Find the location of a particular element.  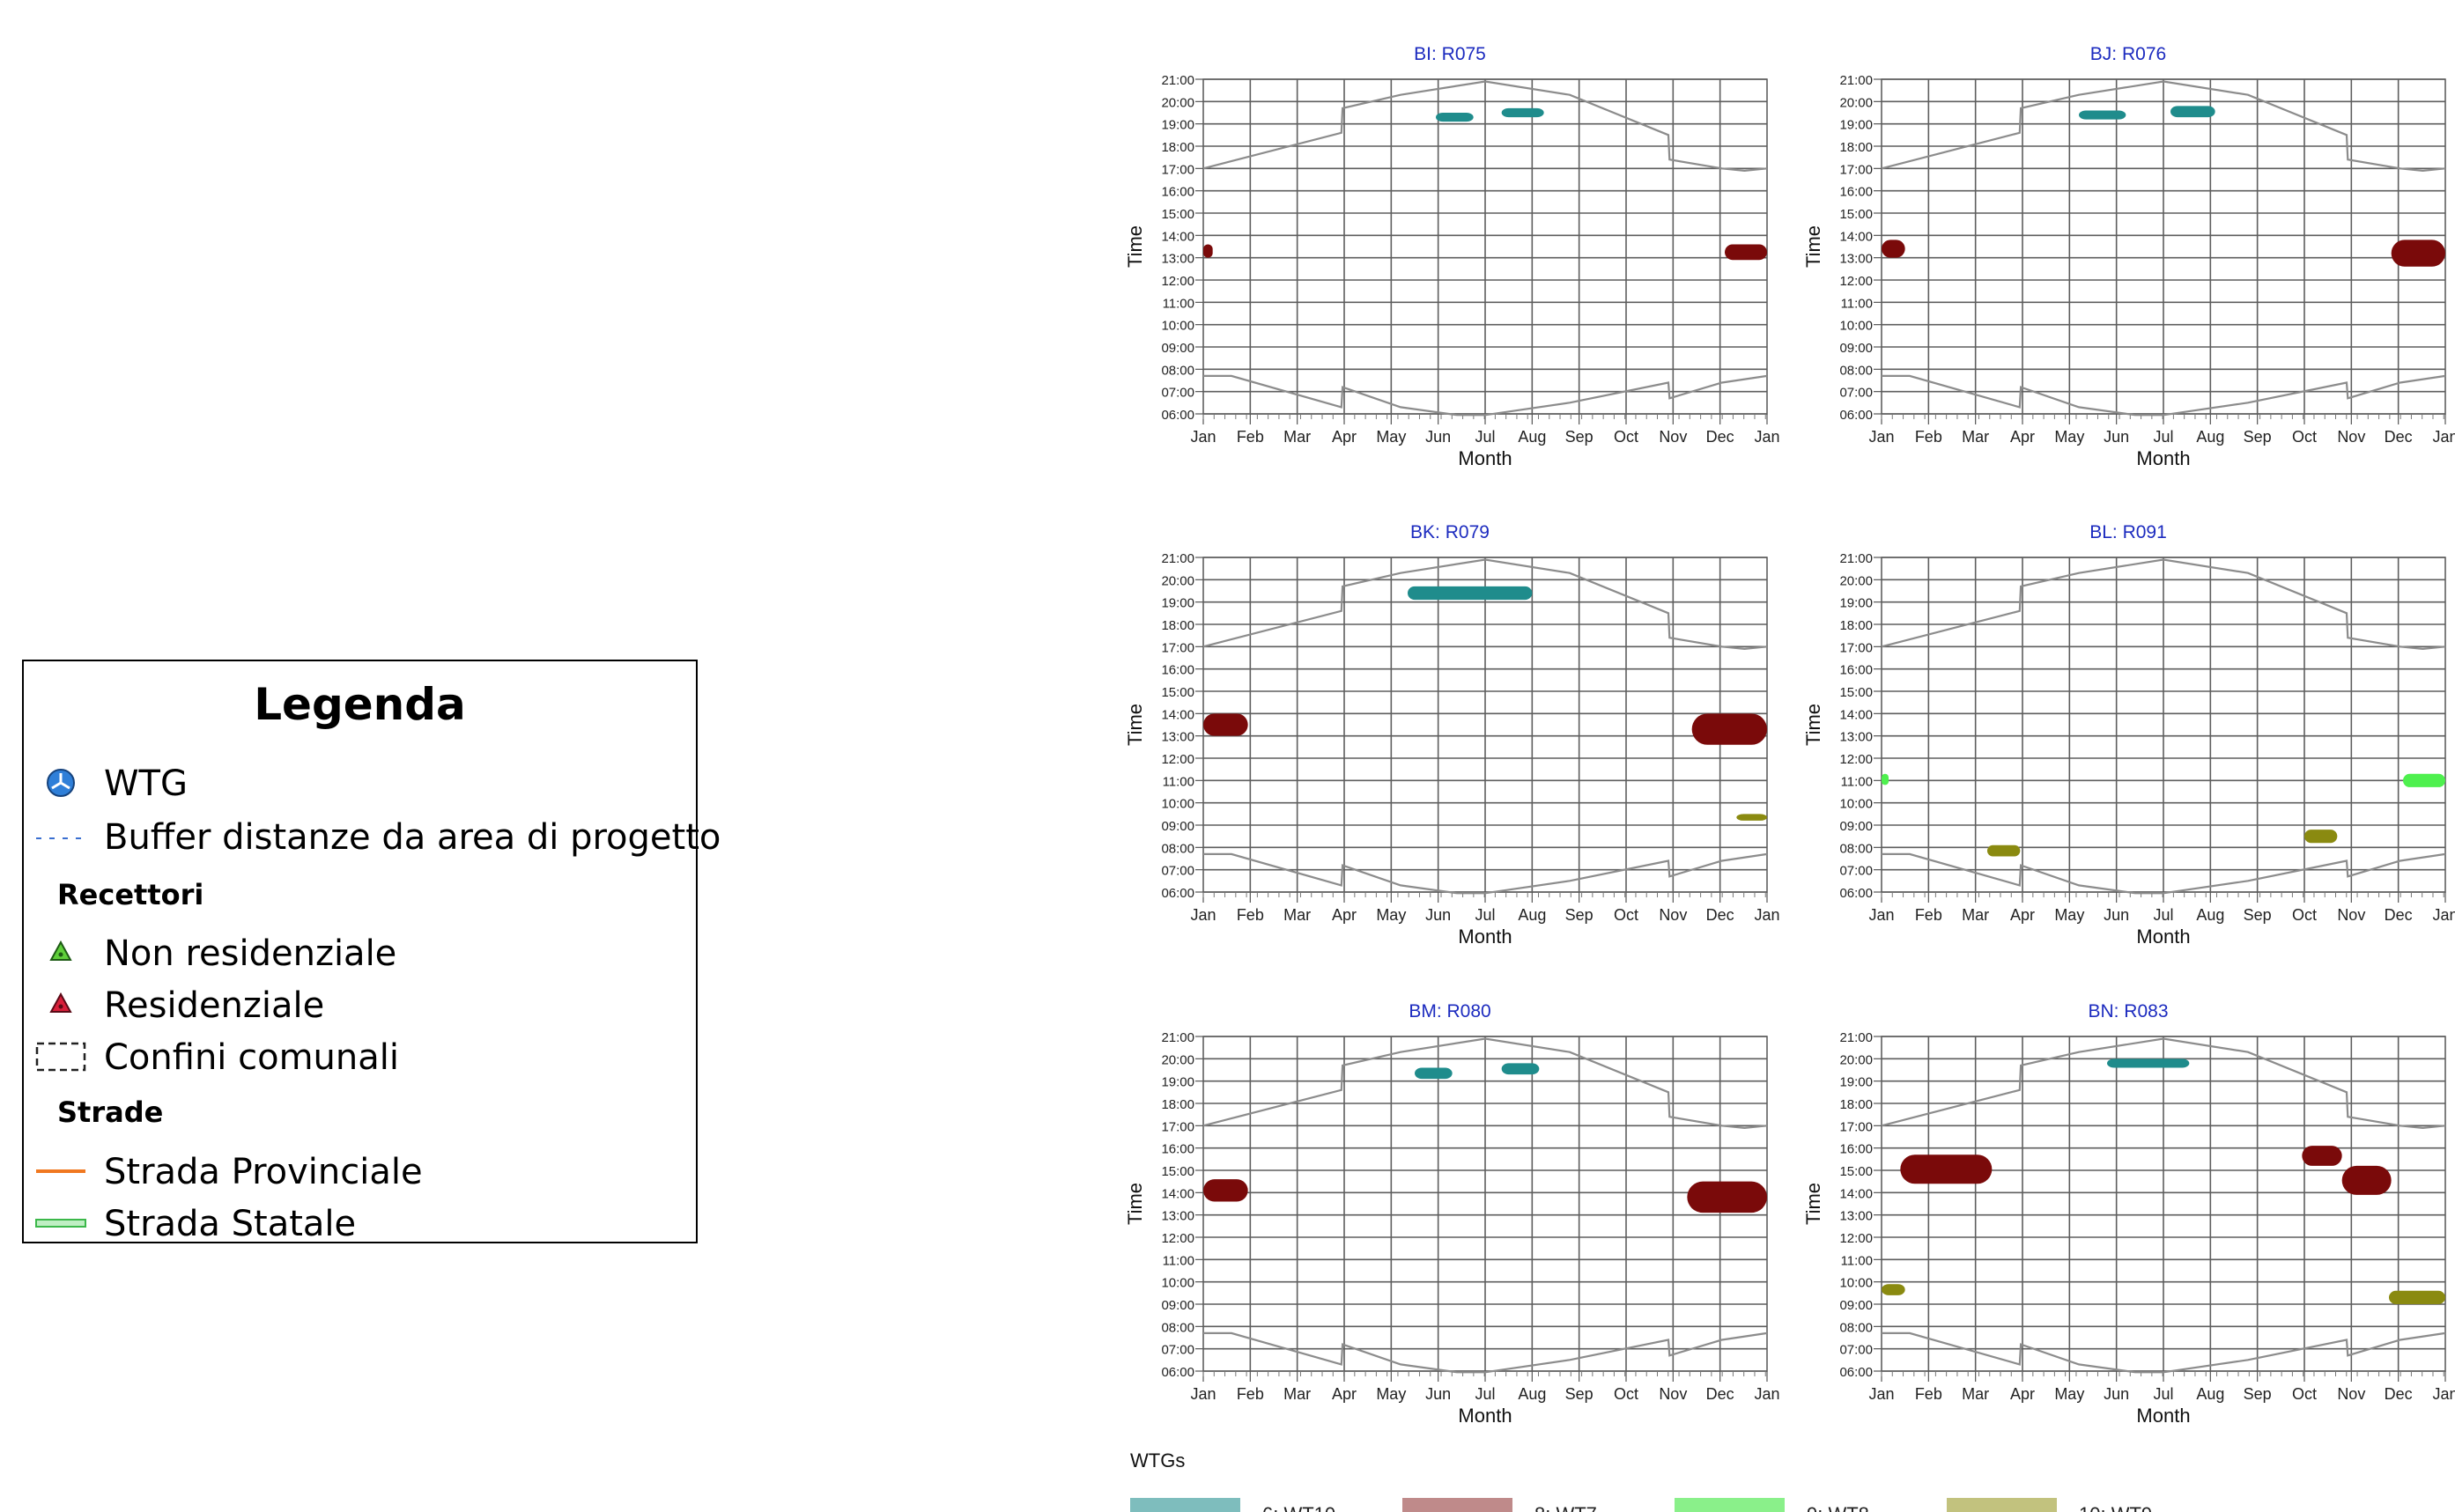

y-axis-label: Time is located at coordinates (1135, 725).